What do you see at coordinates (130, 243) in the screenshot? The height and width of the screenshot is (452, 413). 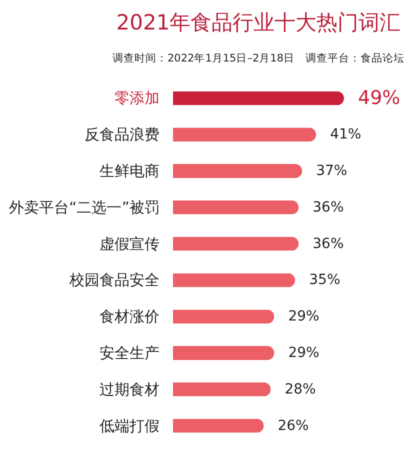 I see `y-tick-label: 虚假宣传` at bounding box center [130, 243].